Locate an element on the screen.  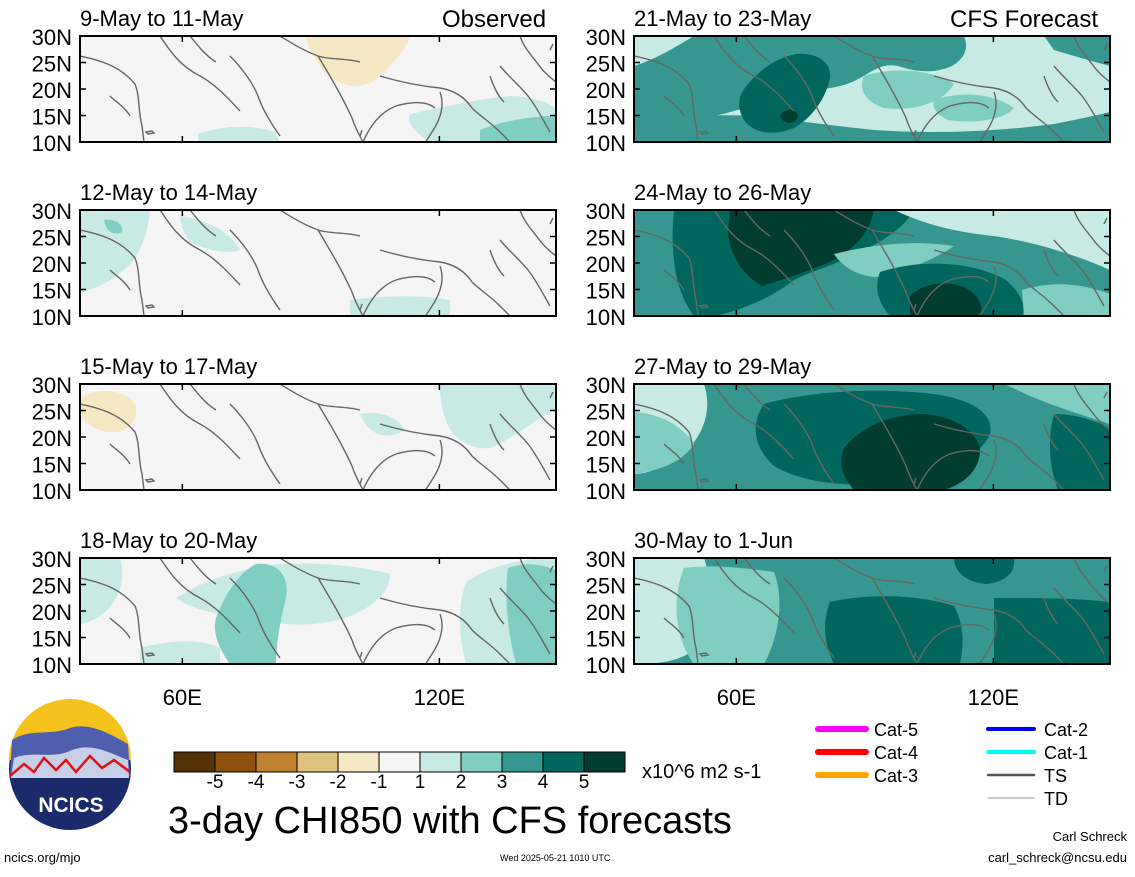
ncics-logo: NCICS is located at coordinates (70, 764).